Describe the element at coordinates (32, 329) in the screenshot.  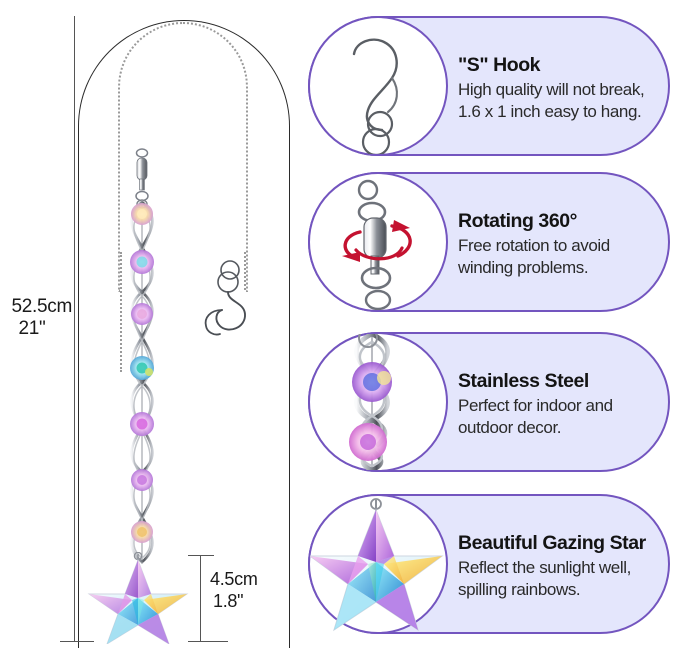
I see `height-inch: 21"` at that location.